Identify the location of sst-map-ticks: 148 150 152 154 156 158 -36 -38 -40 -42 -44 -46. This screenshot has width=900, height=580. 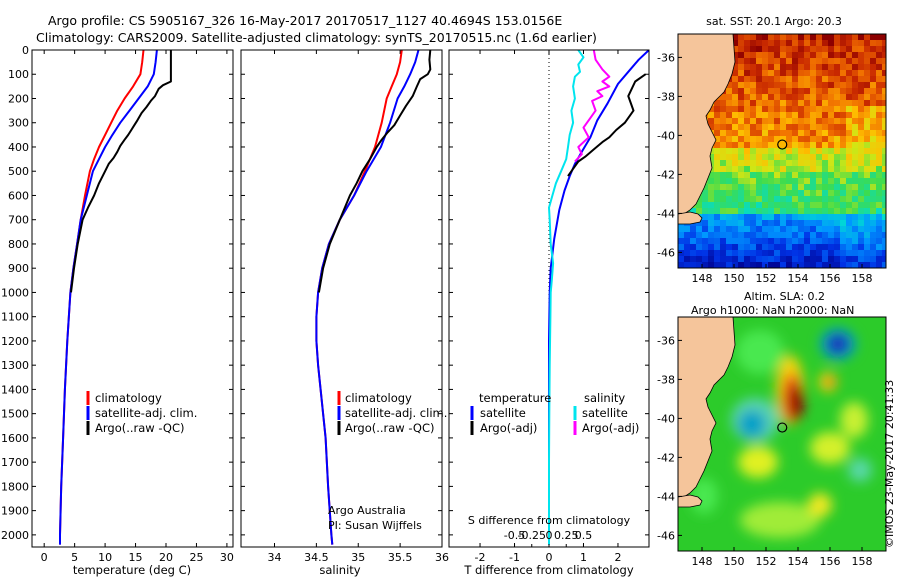
(764, 168).